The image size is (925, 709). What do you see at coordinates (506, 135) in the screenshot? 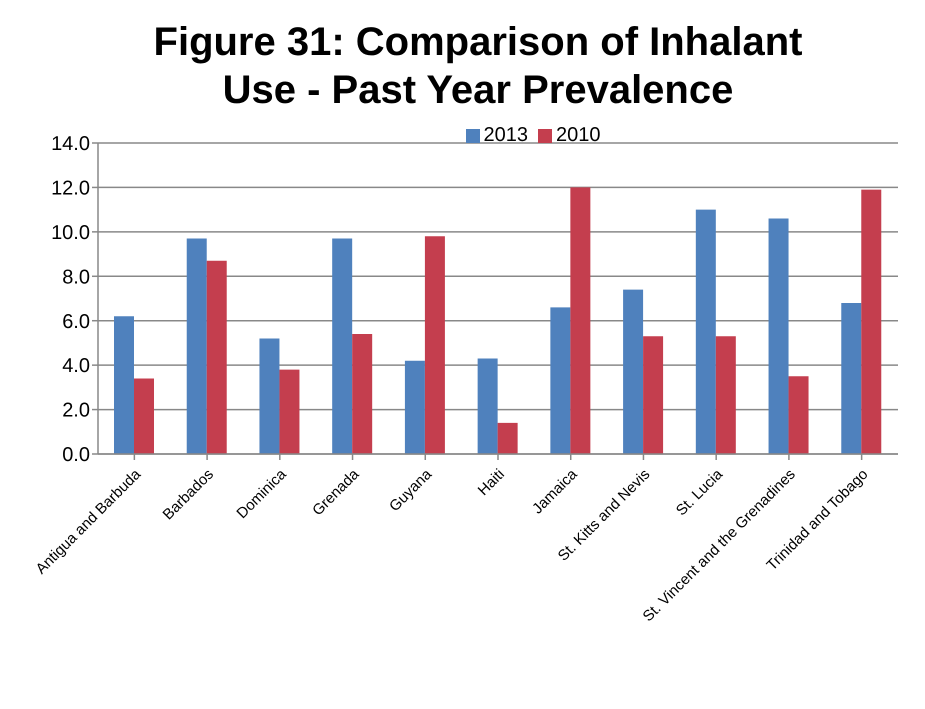
I see `legend-label: 2013` at bounding box center [506, 135].